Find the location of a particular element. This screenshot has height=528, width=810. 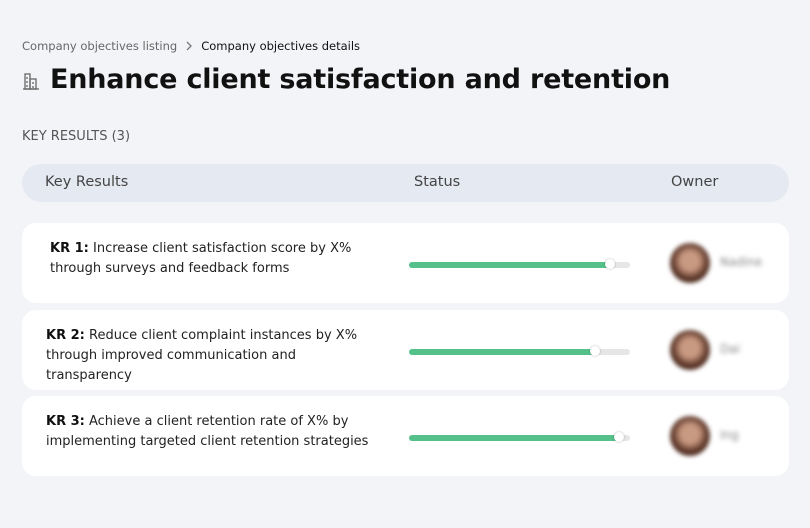

key-result-label: KR 3: is located at coordinates (65, 421).